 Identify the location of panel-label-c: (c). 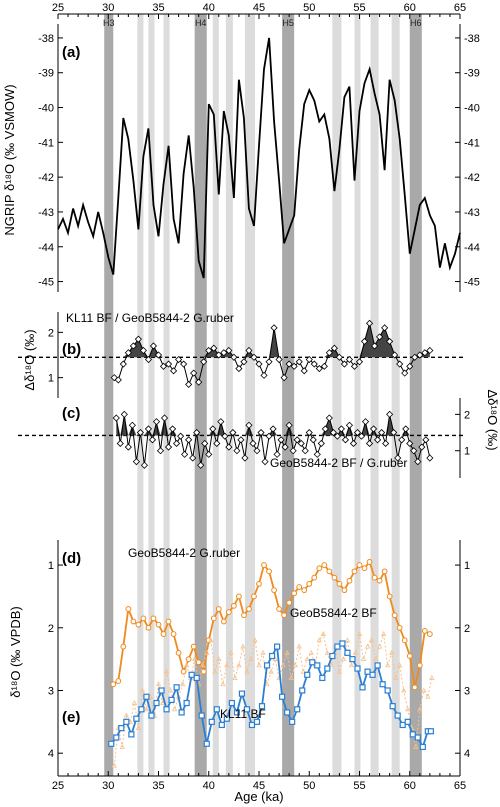
(71, 413).